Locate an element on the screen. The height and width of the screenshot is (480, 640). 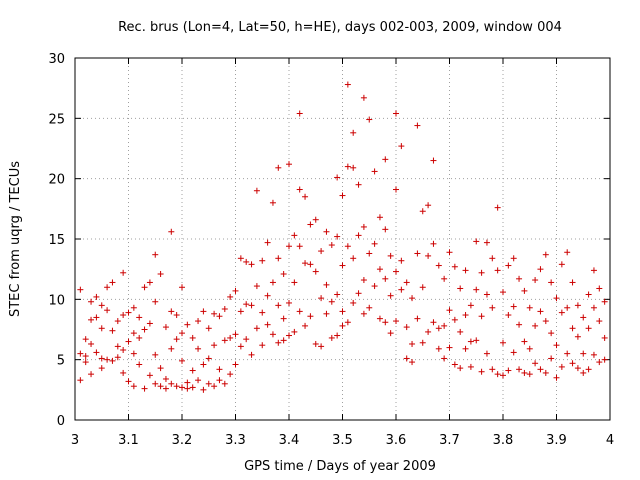
y-tick-label: 0 is located at coordinates (61, 421).